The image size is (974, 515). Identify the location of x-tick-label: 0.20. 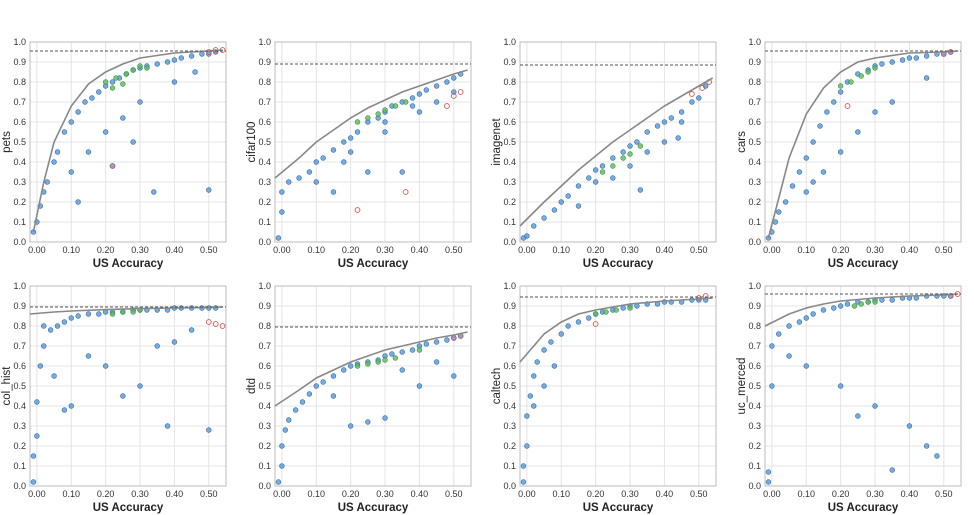
(351, 494).